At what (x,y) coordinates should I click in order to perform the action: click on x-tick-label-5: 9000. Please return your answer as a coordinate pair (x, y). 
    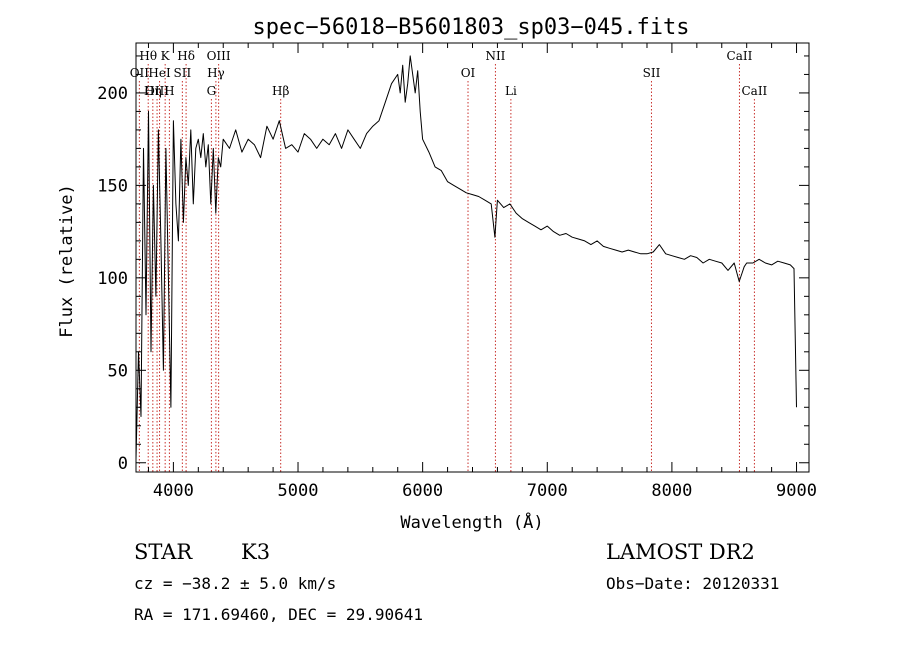
    Looking at the image, I should click on (796, 491).